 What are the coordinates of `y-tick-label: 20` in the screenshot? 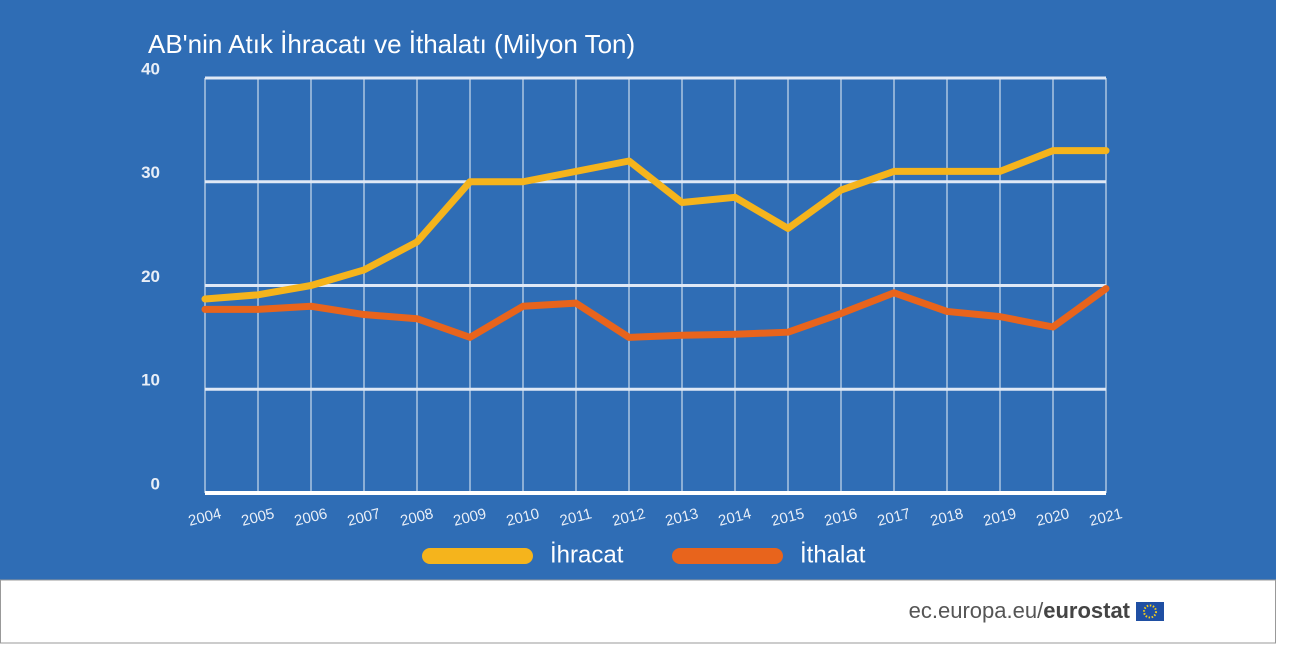 It's located at (150, 276).